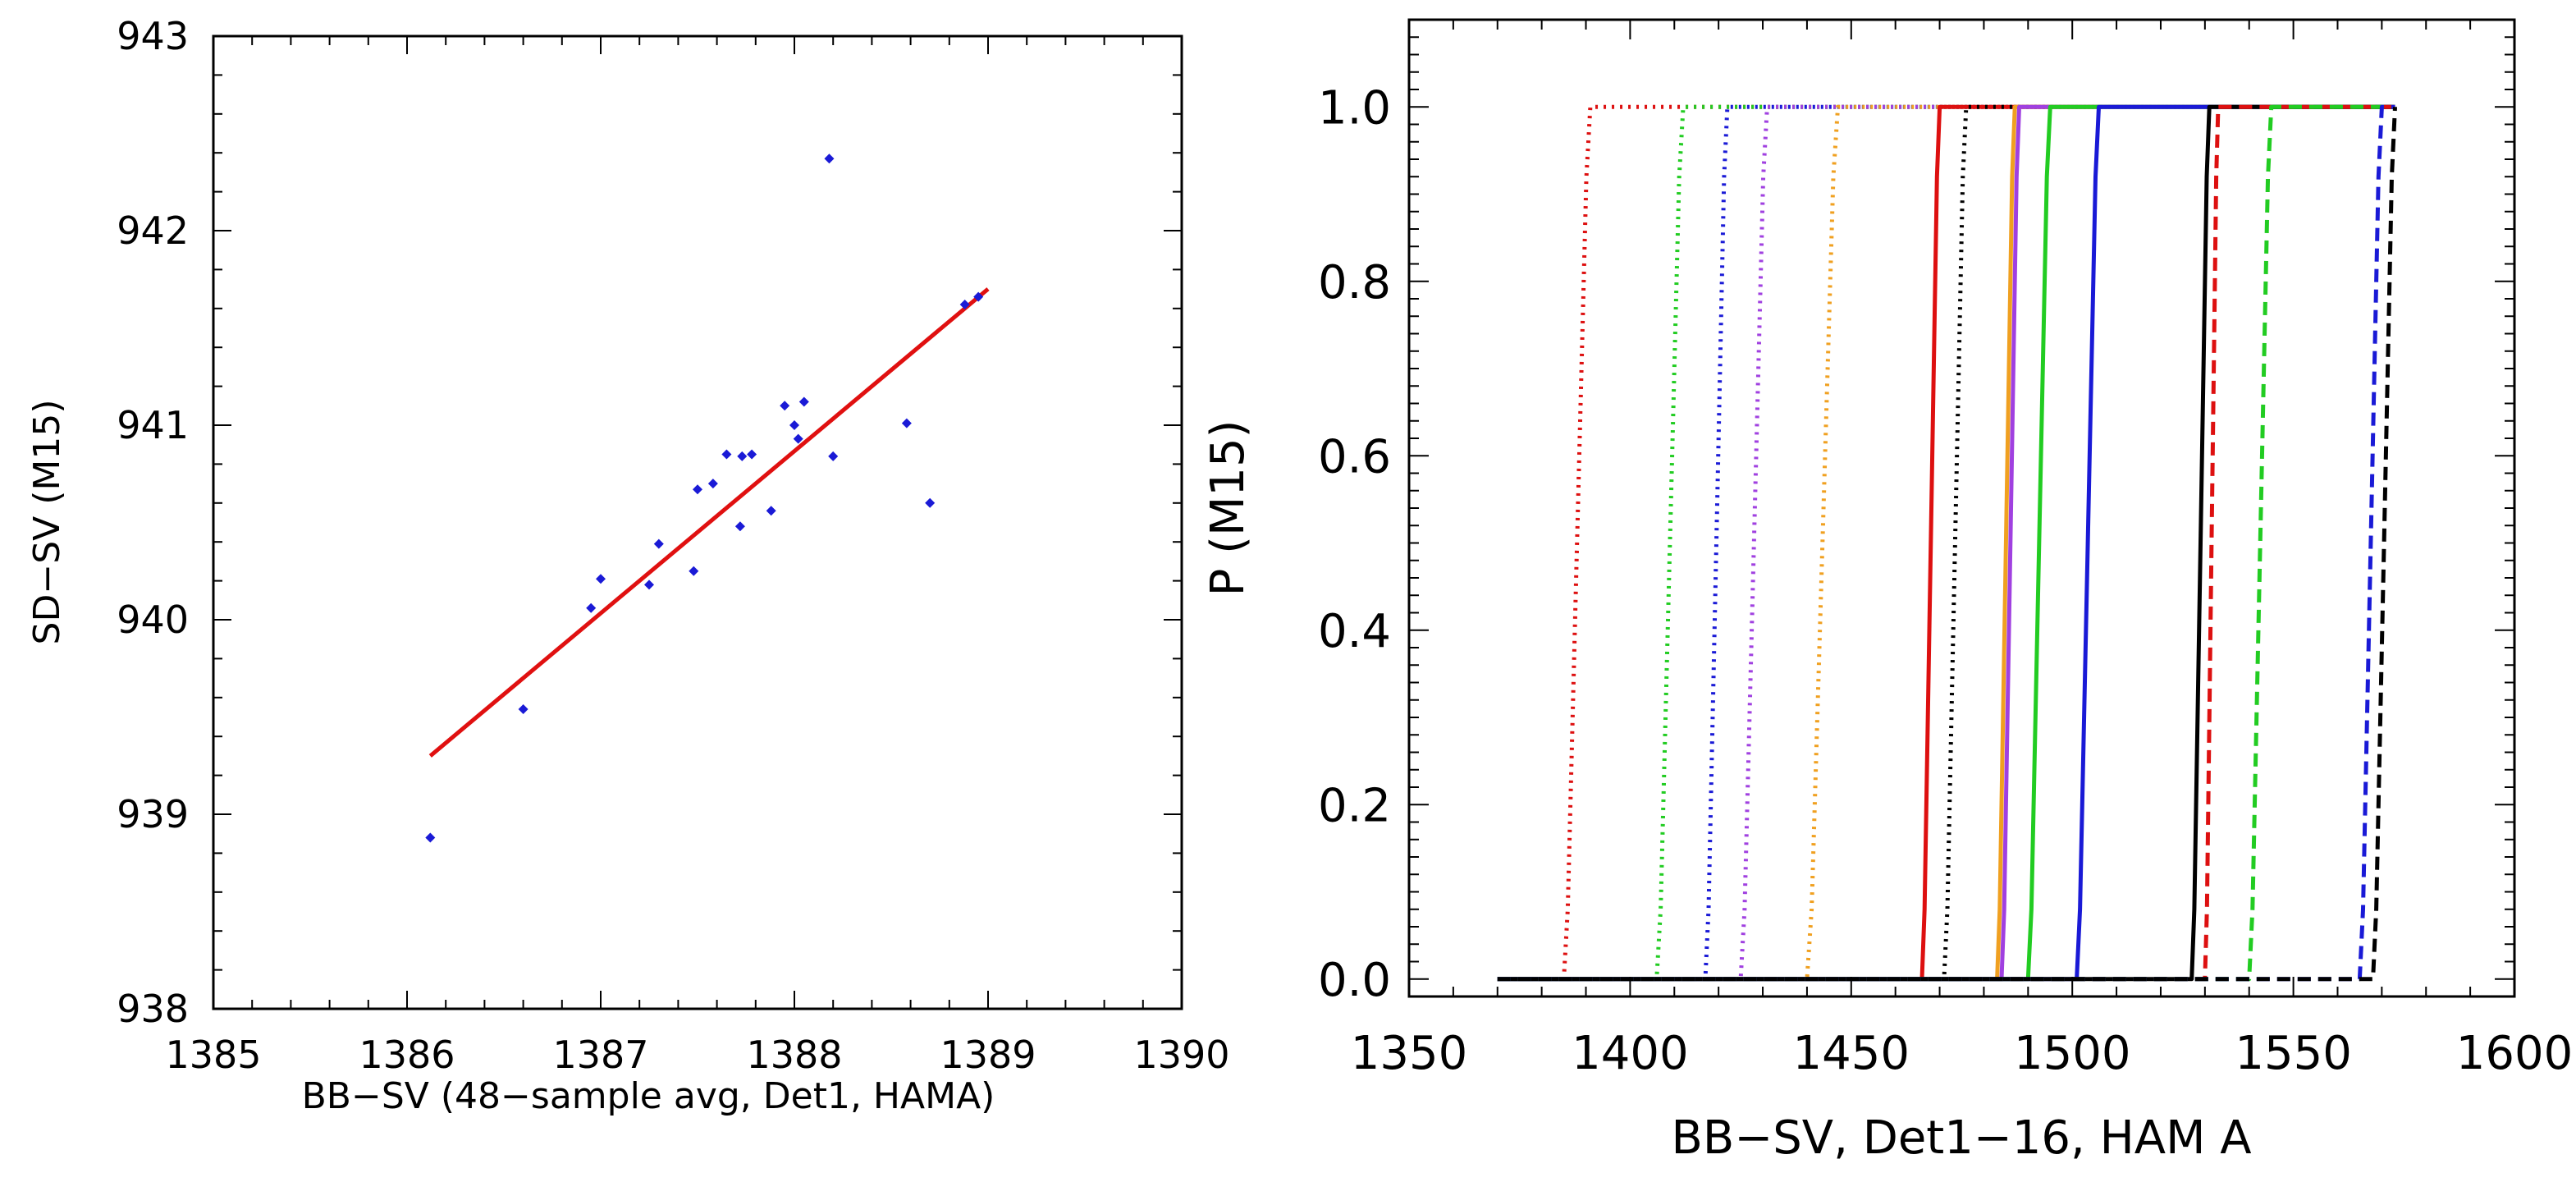 The height and width of the screenshot is (1182, 2576). I want to click on fit-line, so click(709, 522).